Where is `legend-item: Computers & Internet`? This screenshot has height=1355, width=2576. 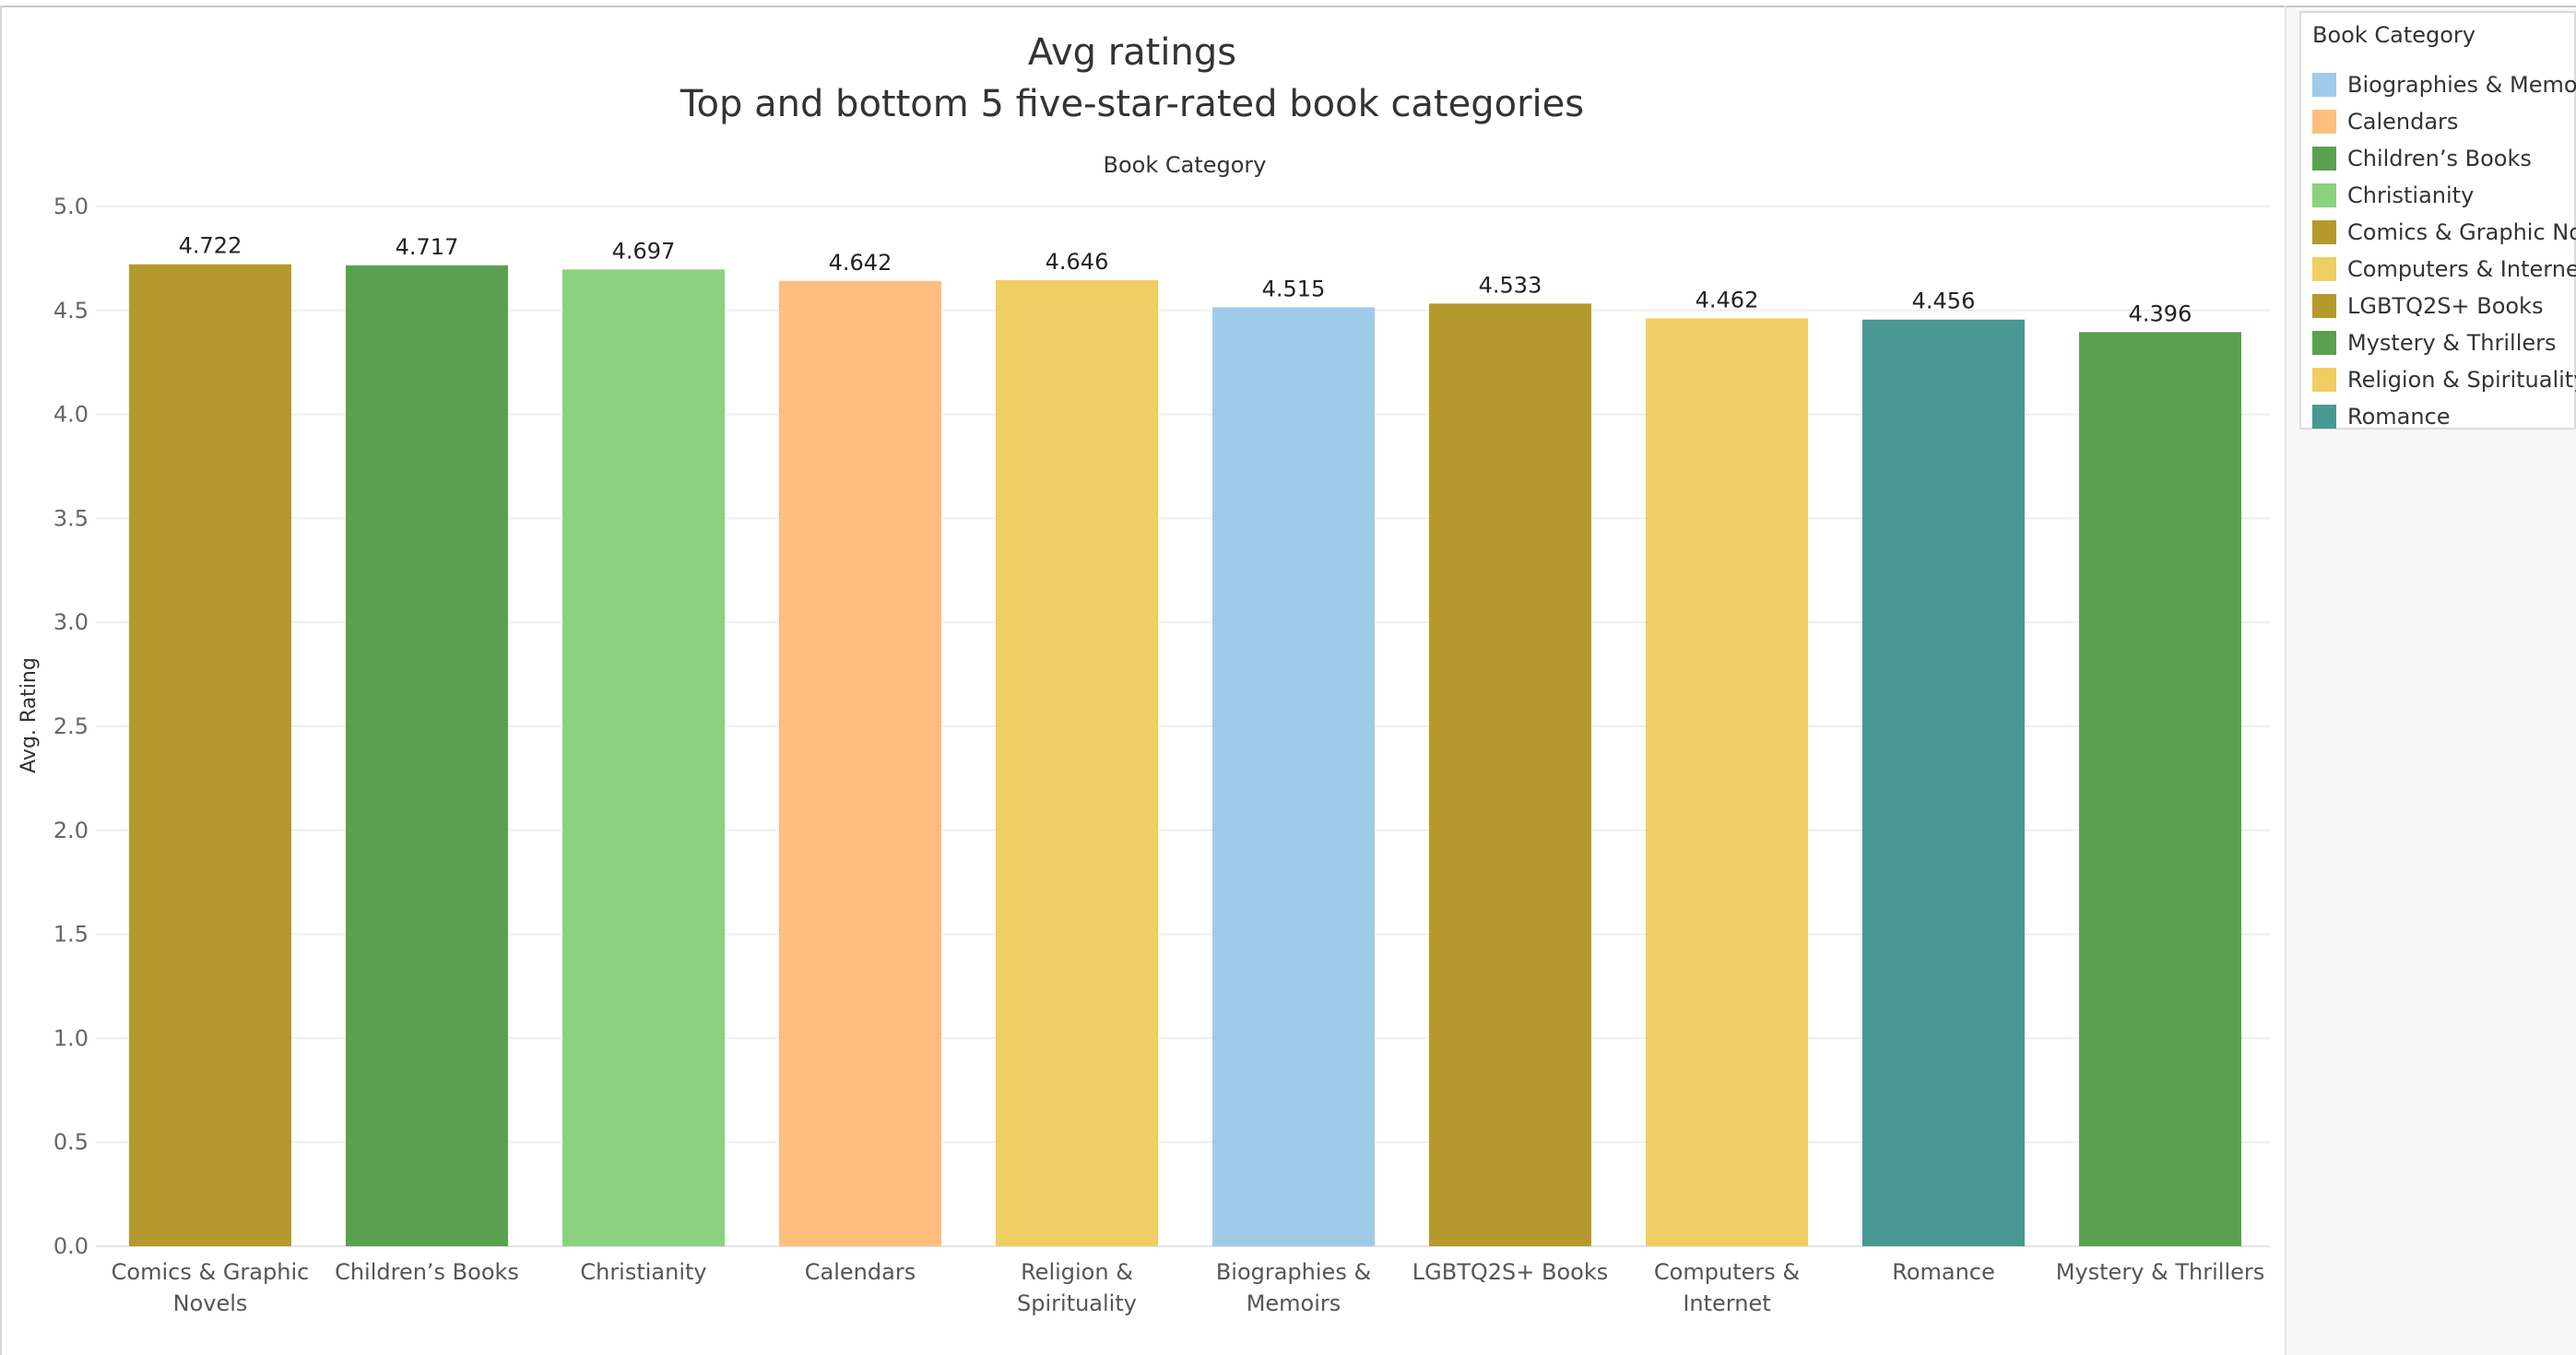
legend-item: Computers & Internet is located at coordinates (2444, 269).